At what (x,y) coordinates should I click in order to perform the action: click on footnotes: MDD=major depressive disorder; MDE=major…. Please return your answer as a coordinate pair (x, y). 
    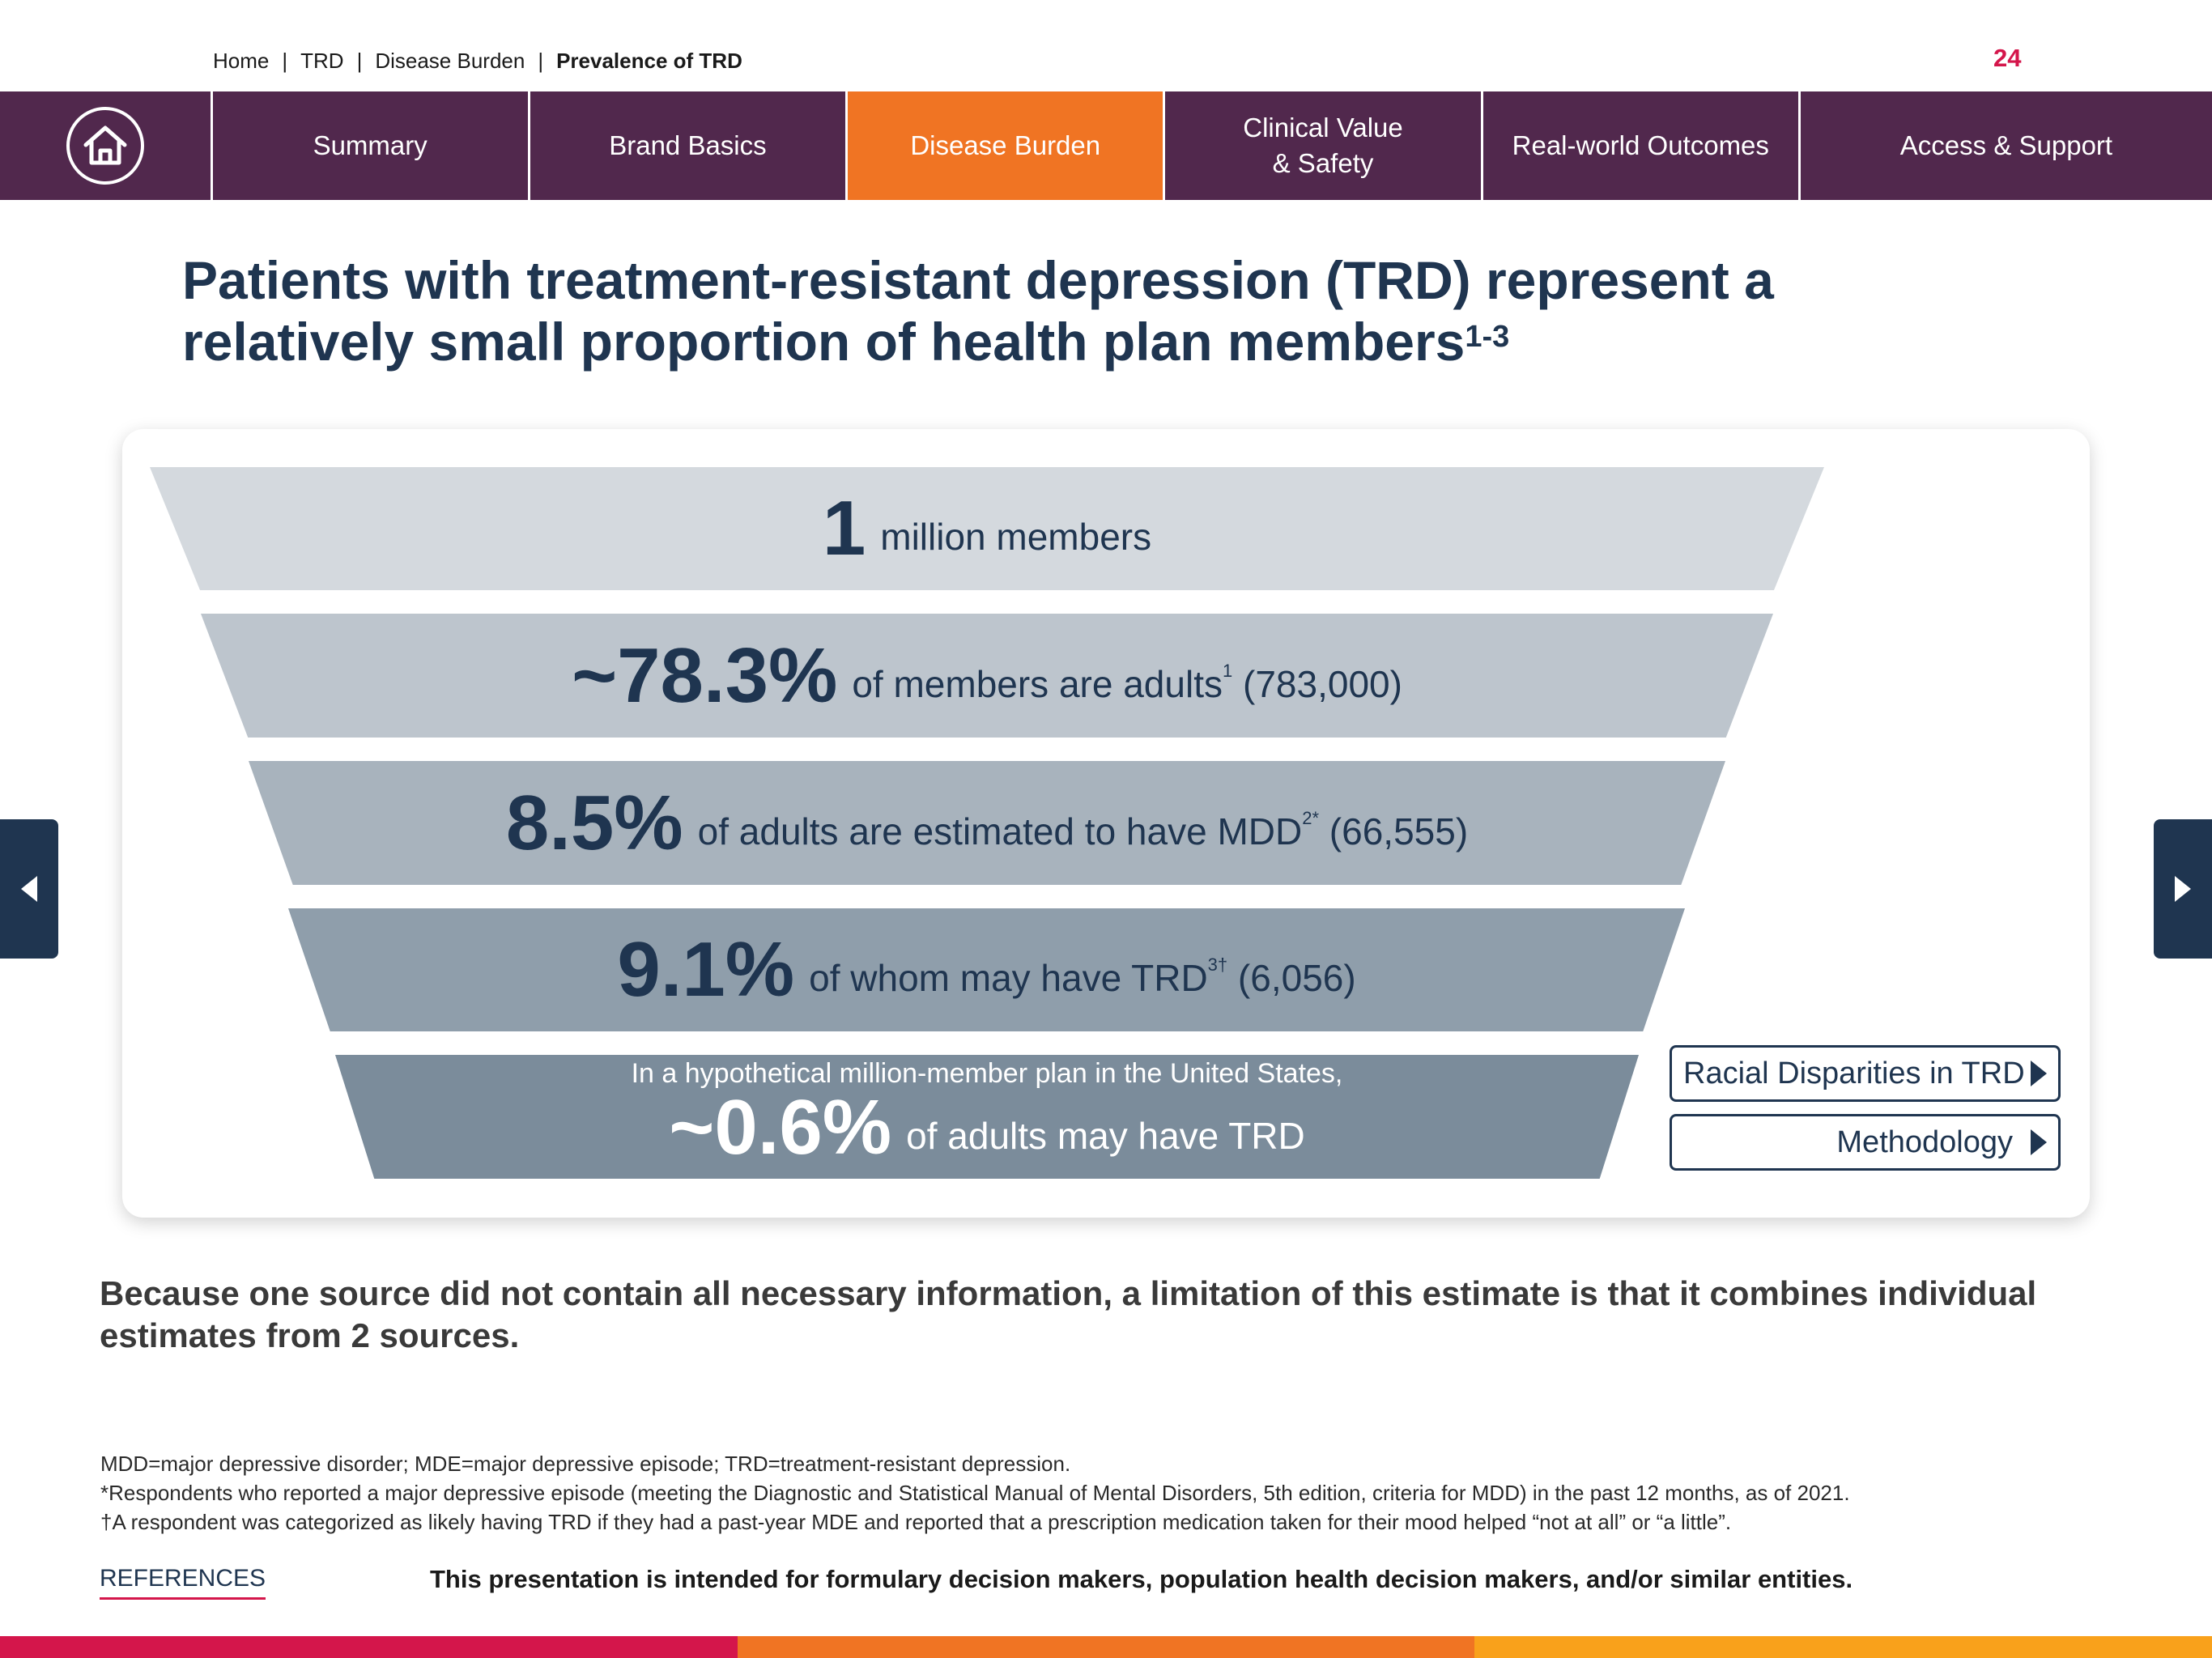
    Looking at the image, I should click on (975, 1493).